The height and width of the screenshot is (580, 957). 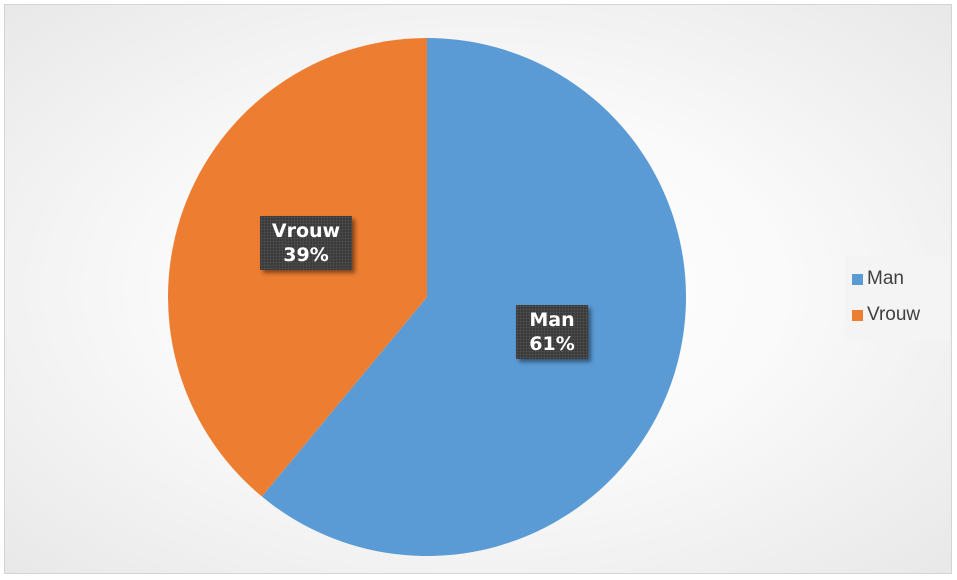 What do you see at coordinates (857, 315) in the screenshot?
I see `legend-swatch-vrouw` at bounding box center [857, 315].